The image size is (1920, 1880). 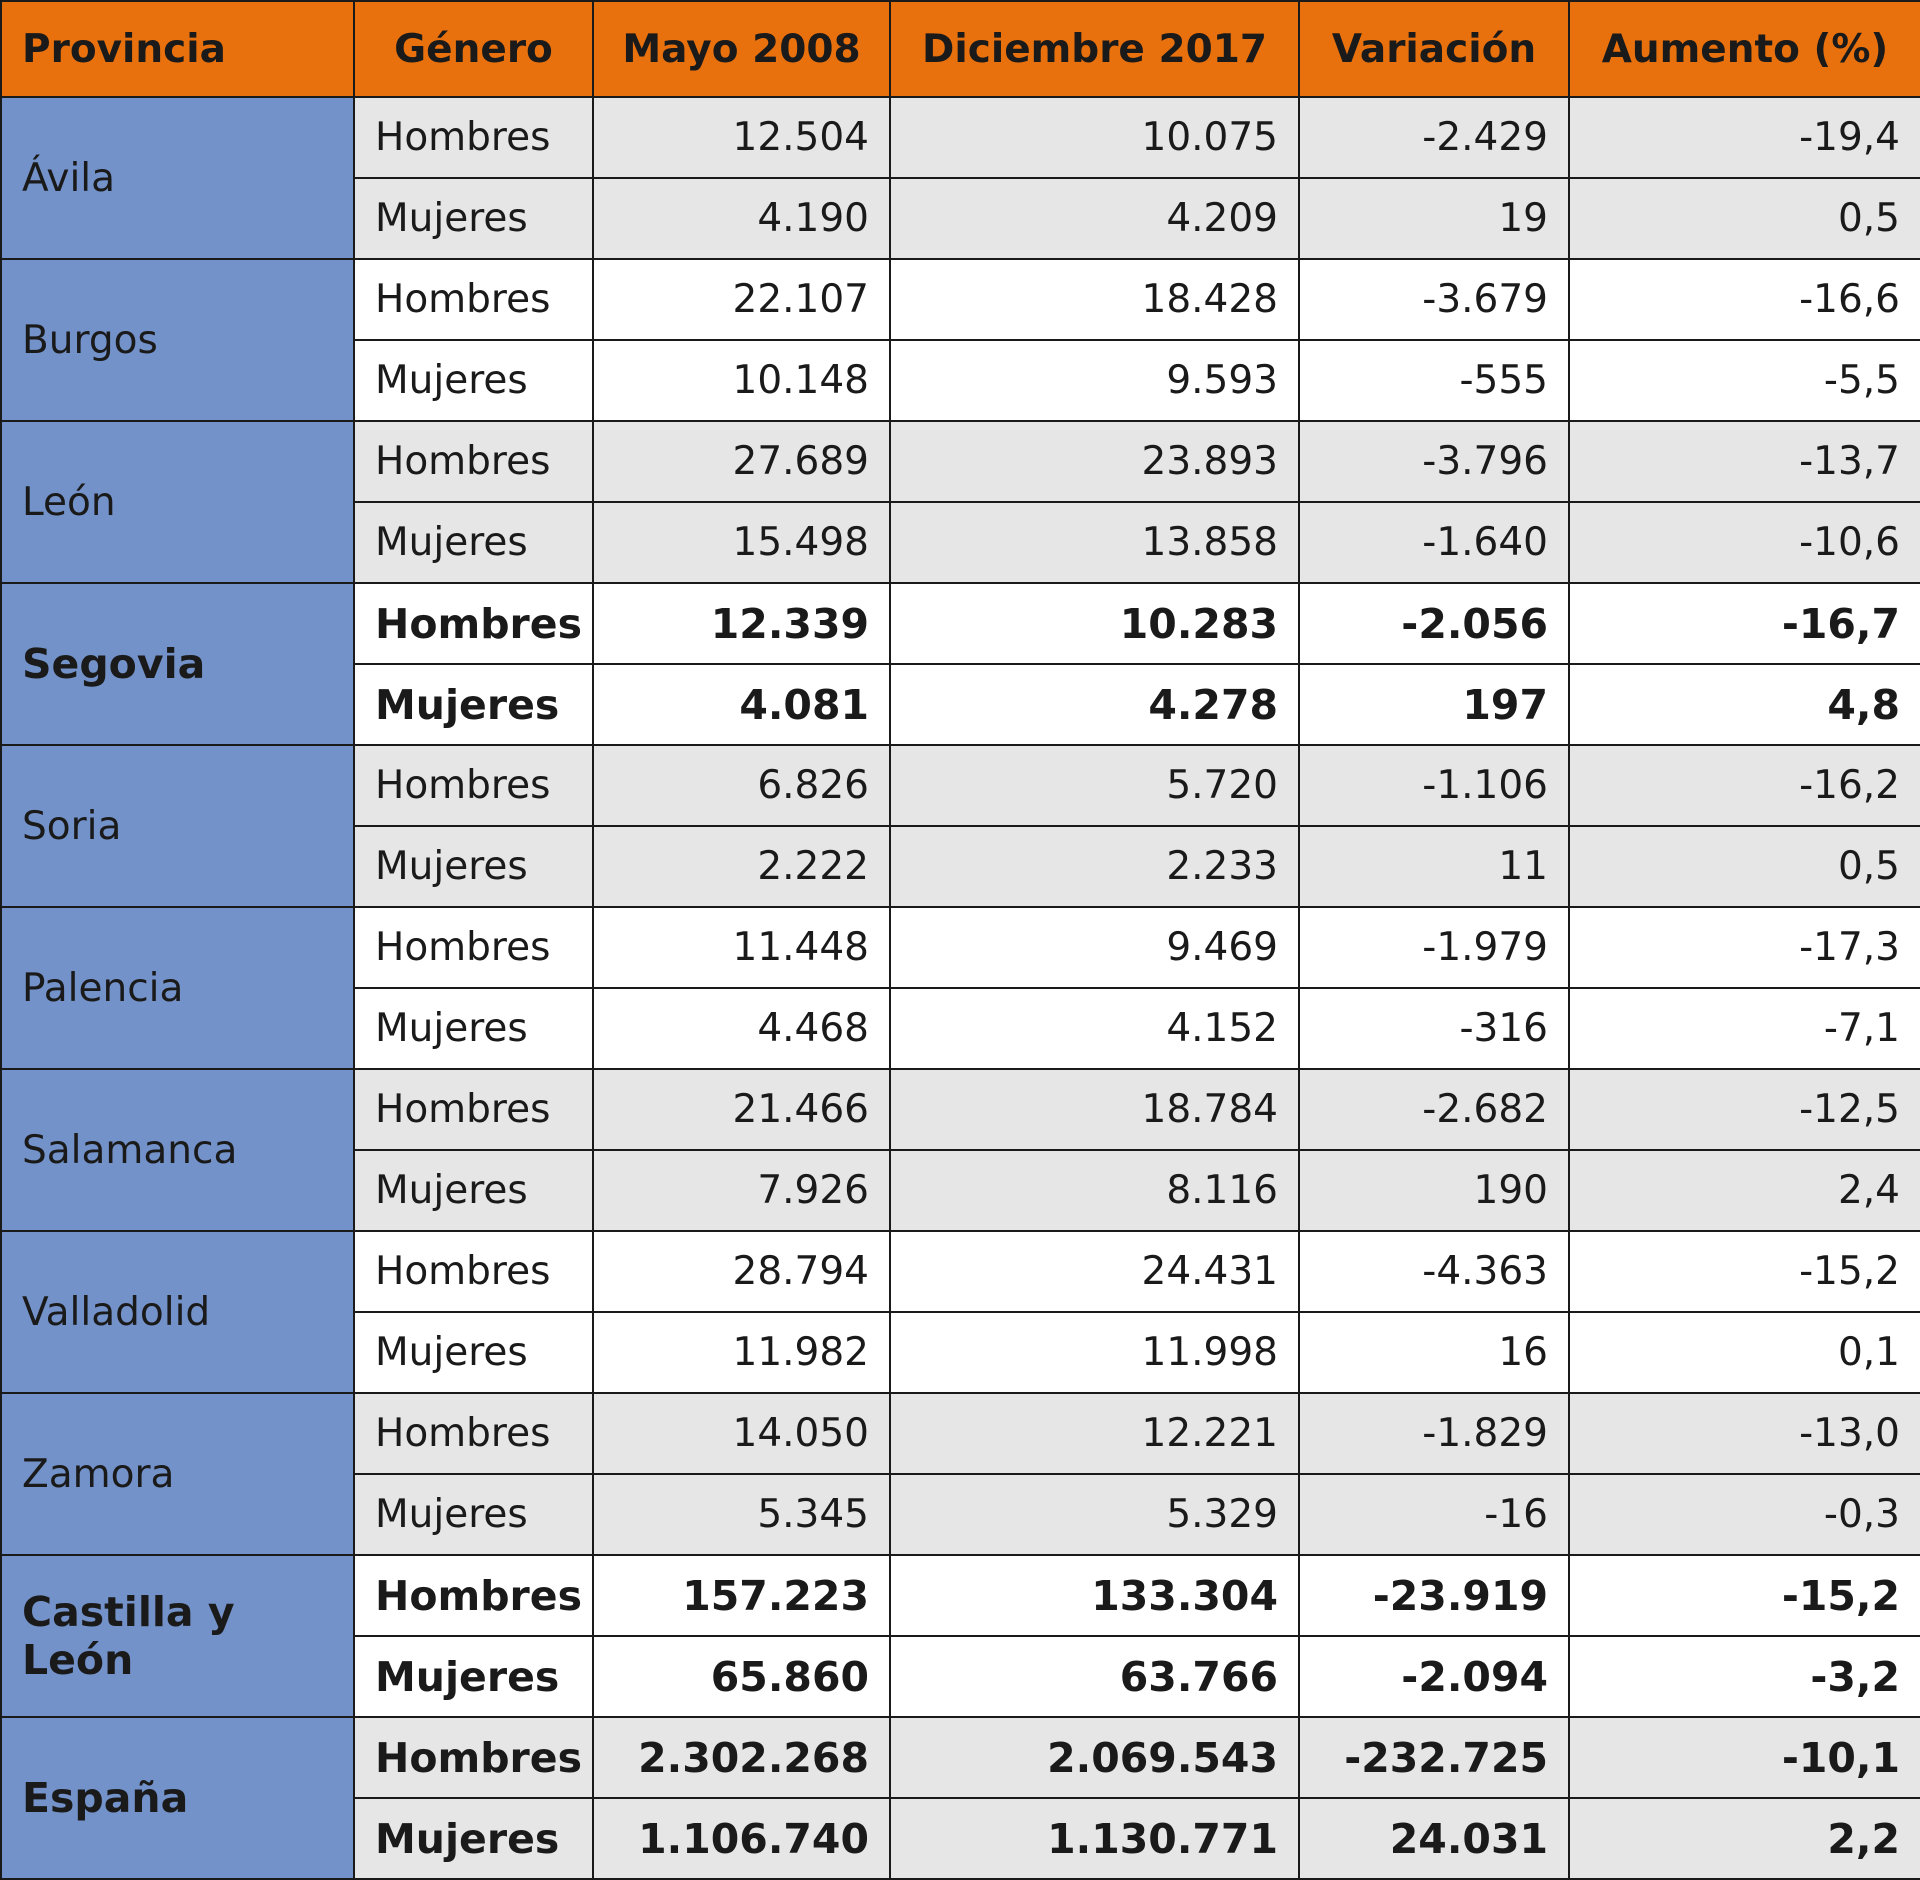 What do you see at coordinates (1744, 785) in the screenshot?
I see `aumento-cell: -16,2` at bounding box center [1744, 785].